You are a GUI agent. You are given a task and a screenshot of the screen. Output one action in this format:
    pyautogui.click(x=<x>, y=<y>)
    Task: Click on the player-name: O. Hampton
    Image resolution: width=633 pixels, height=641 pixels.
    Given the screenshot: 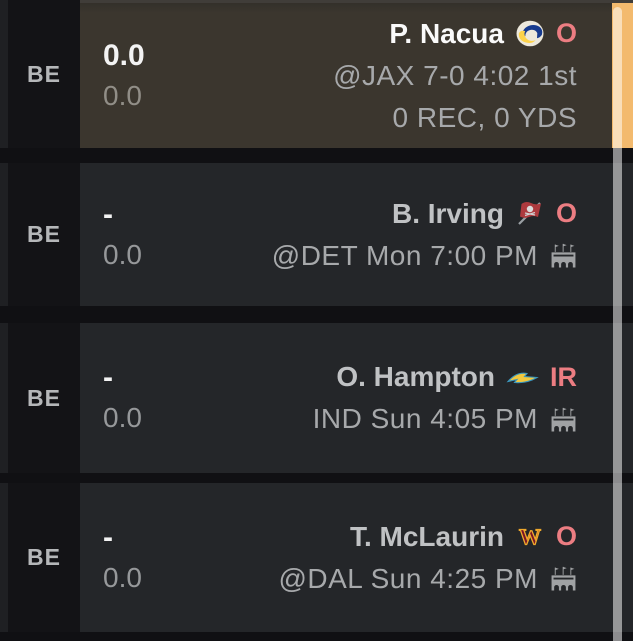 What is the action you would take?
    pyautogui.click(x=415, y=376)
    